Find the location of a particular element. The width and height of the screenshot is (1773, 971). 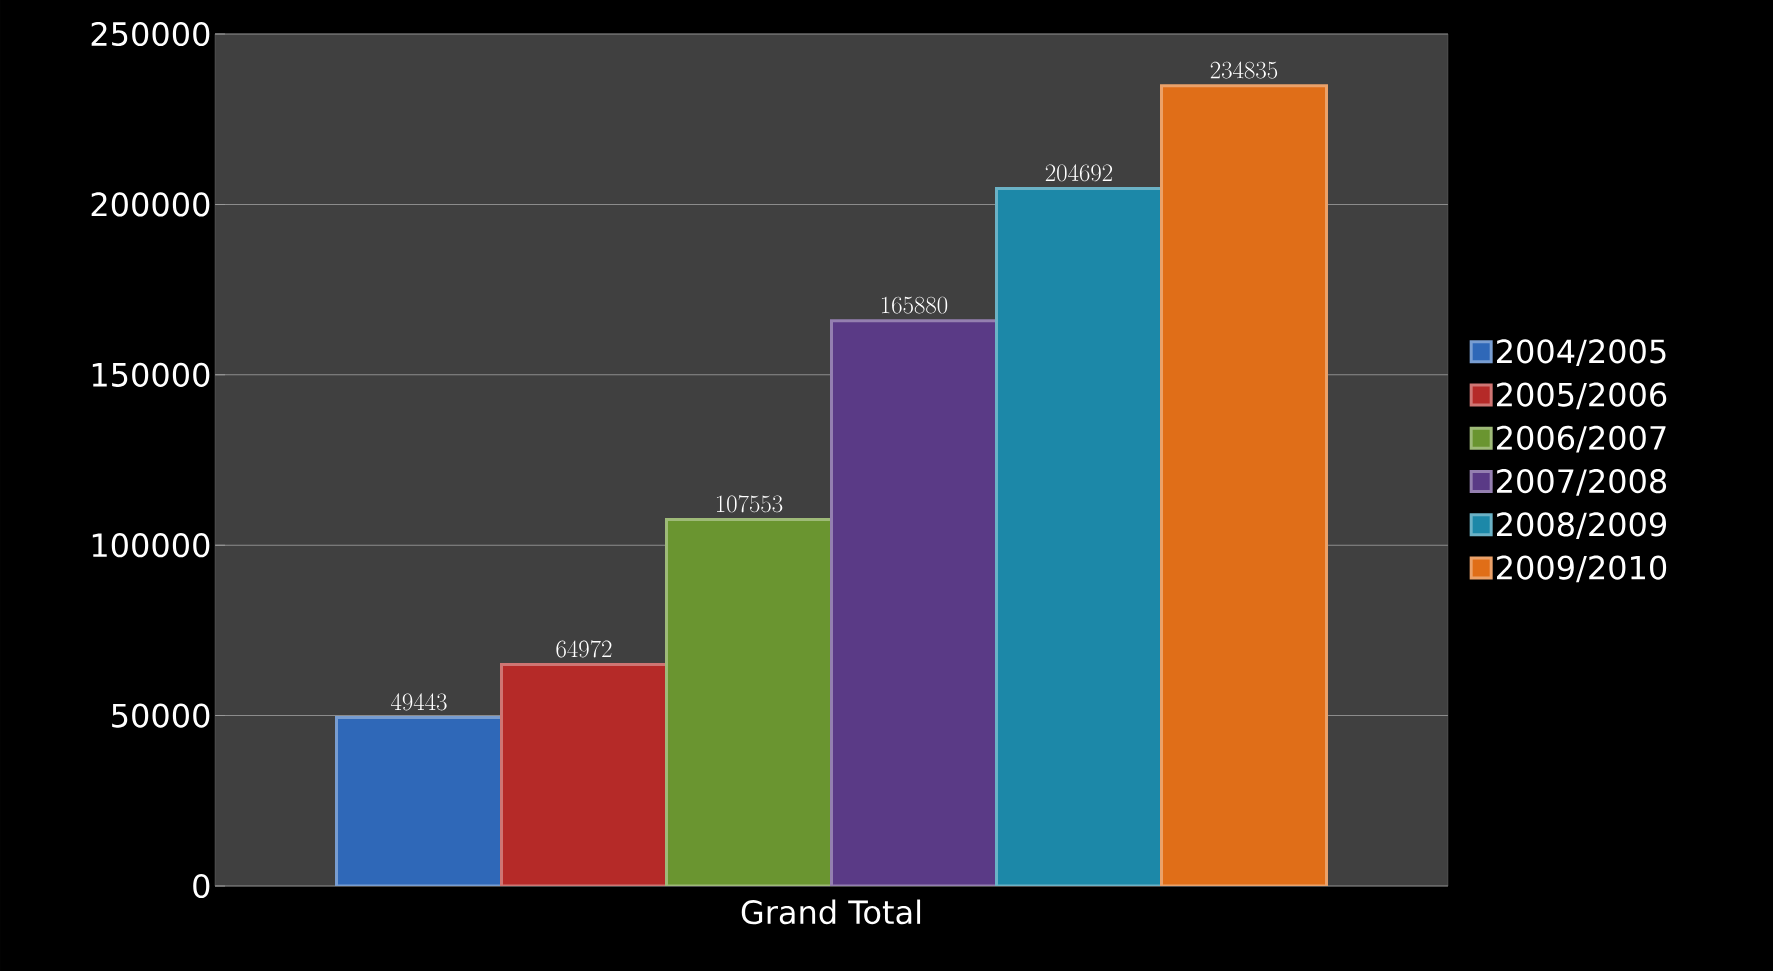

legend-label: 2009/2010 is located at coordinates (1582, 569).